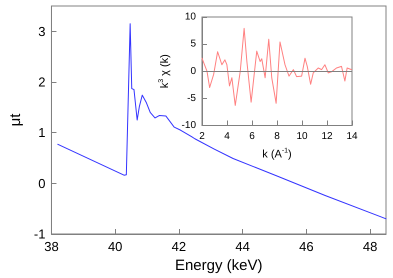 The height and width of the screenshot is (278, 393). What do you see at coordinates (190, 17) in the screenshot?
I see `y-tick-label: 10` at bounding box center [190, 17].